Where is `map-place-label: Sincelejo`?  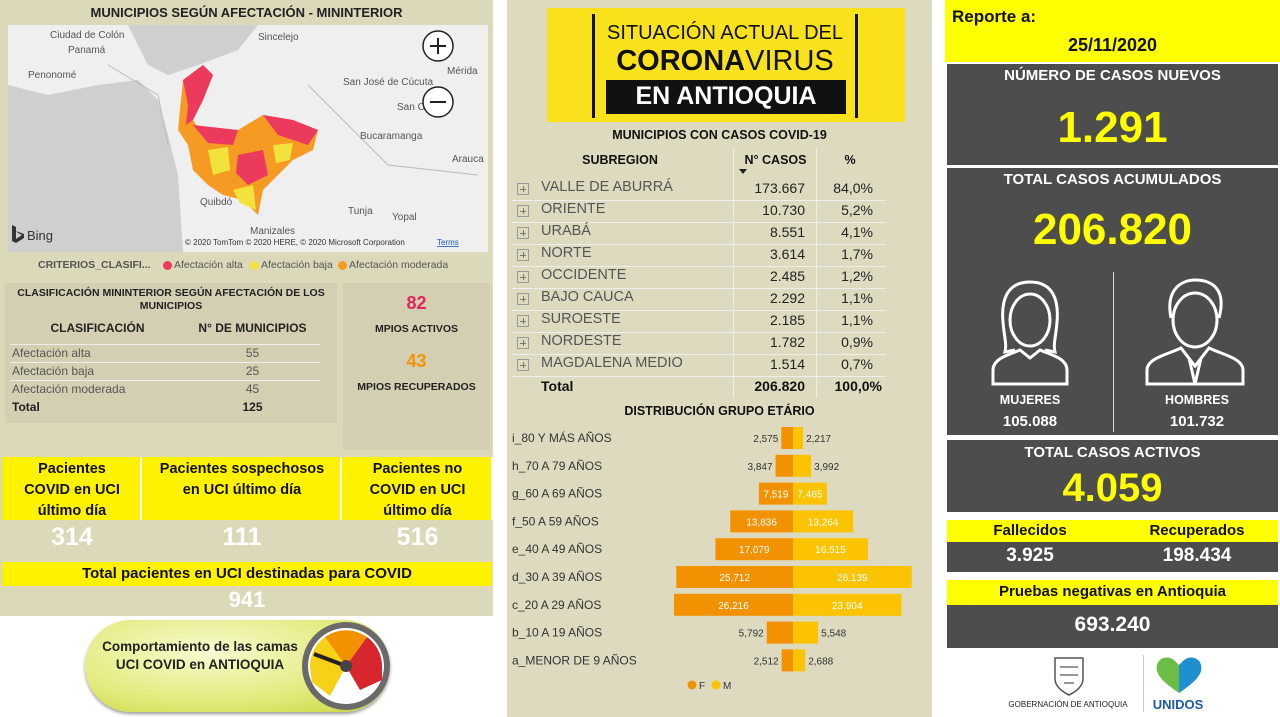
map-place-label: Sincelejo is located at coordinates (278, 37).